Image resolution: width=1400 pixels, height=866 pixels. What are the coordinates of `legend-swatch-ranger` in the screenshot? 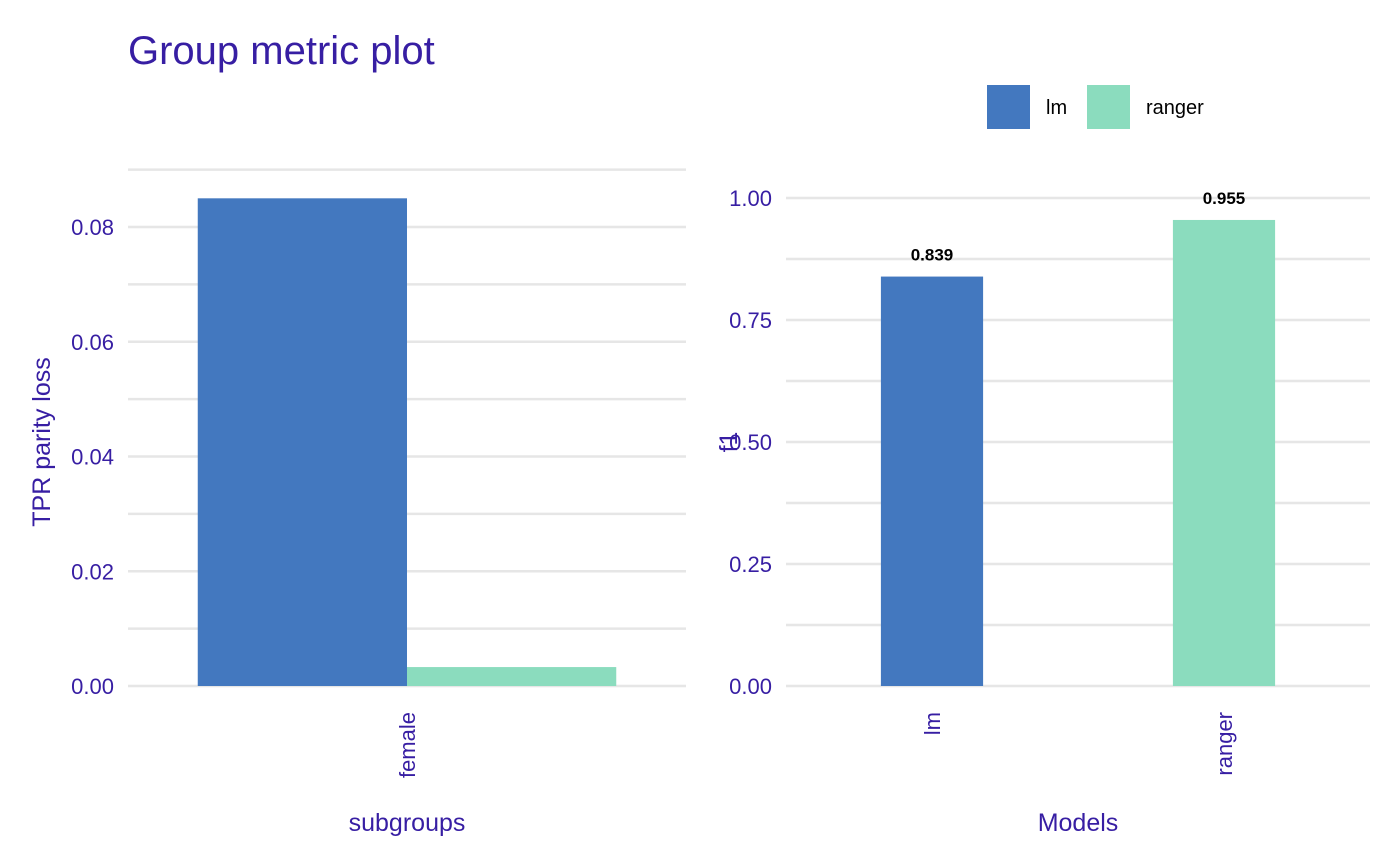 It's located at (1108, 107).